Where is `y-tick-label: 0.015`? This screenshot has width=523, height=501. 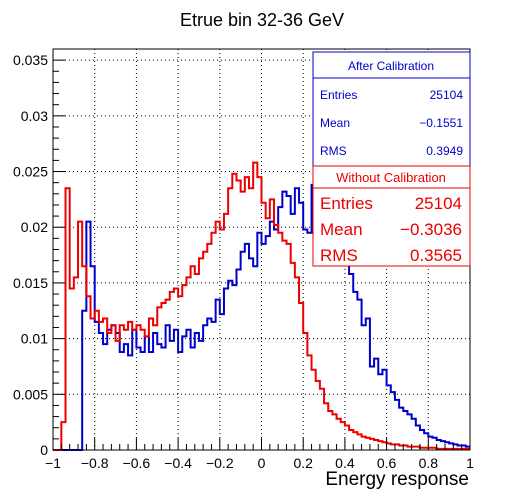
y-tick-label: 0.015 is located at coordinates (30, 283).